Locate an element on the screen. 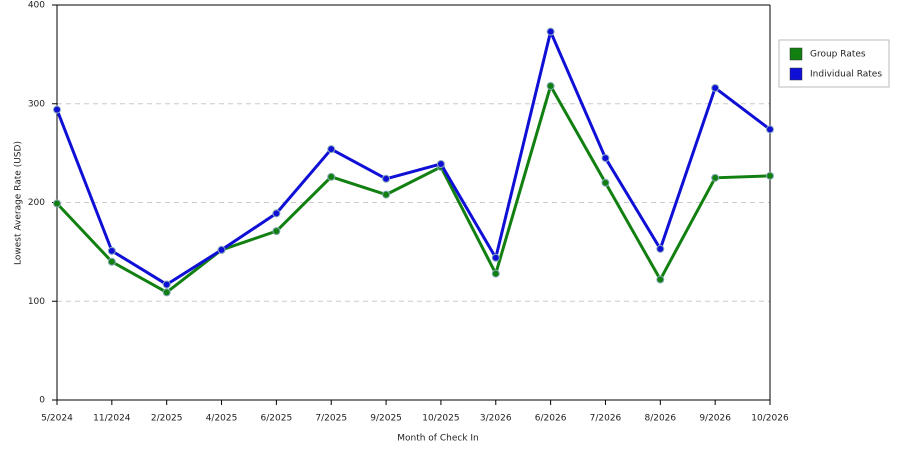 This screenshot has height=450, width=900. x-axis-label: Month of Check In is located at coordinates (438, 439).